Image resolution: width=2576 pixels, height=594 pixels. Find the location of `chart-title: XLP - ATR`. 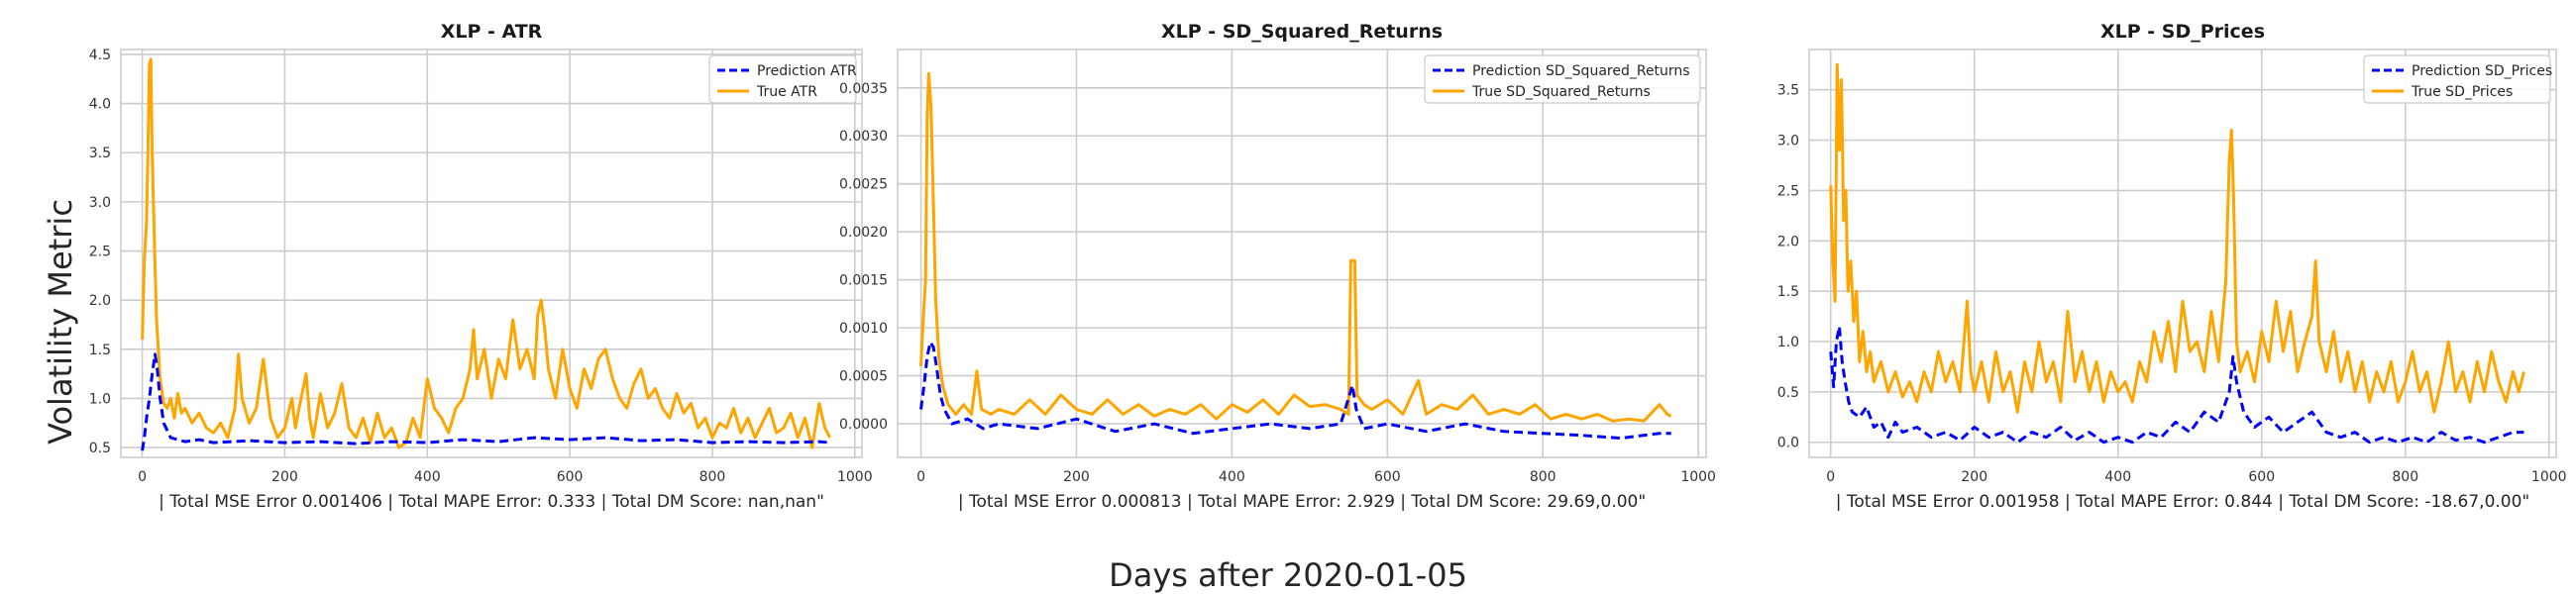

chart-title: XLP - ATR is located at coordinates (492, 32).